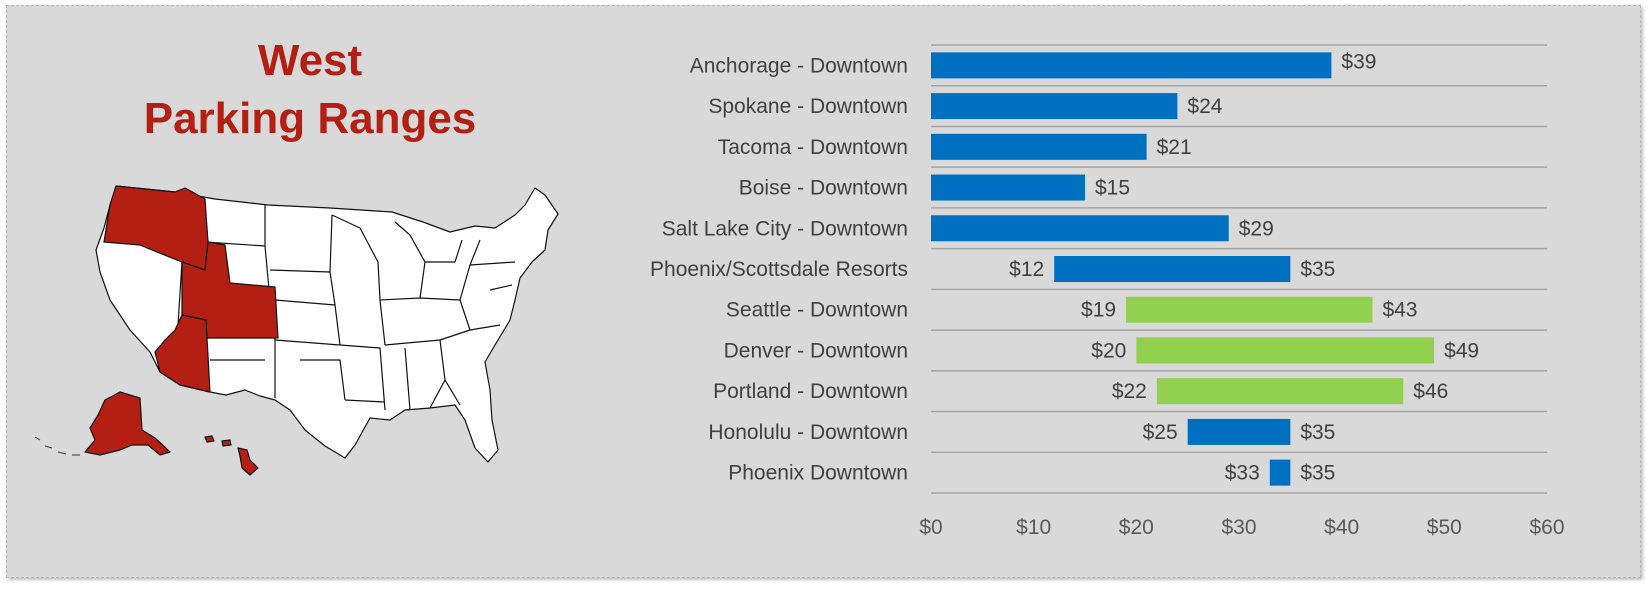 The width and height of the screenshot is (1647, 589). Describe the element at coordinates (823, 188) in the screenshot. I see `category-label: Boise - Downtown` at that location.